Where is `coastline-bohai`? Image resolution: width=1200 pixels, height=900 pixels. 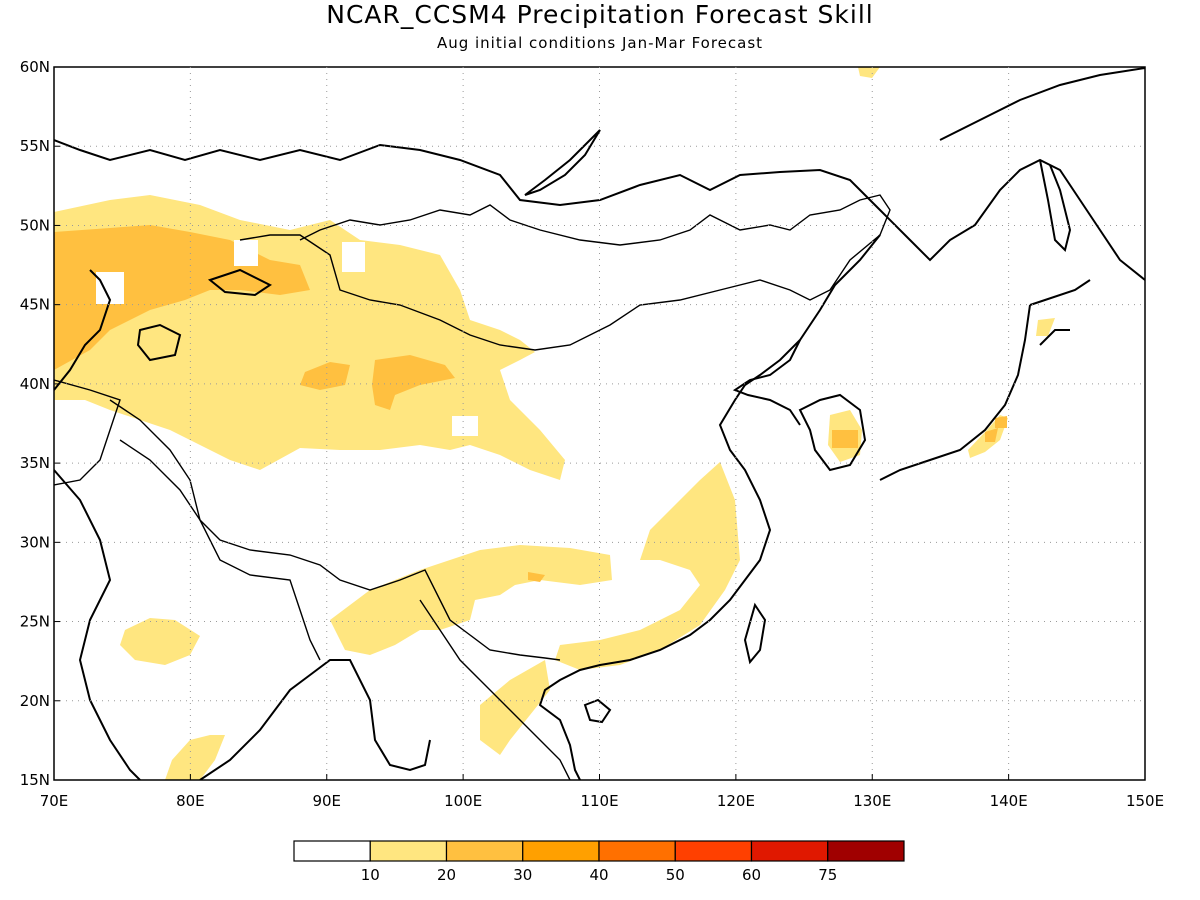 coastline-bohai is located at coordinates (766, 382).